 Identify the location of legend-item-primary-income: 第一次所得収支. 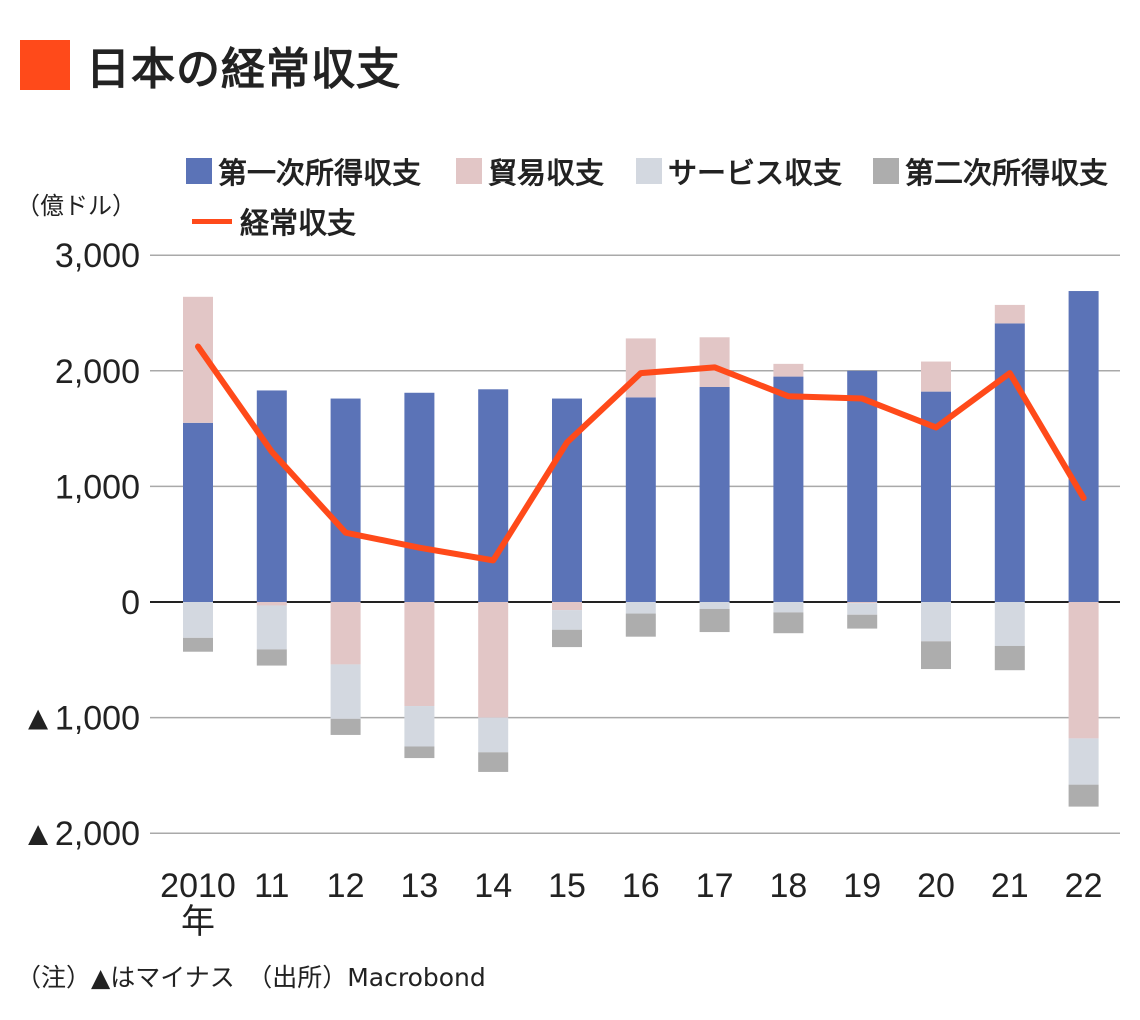
(303, 171).